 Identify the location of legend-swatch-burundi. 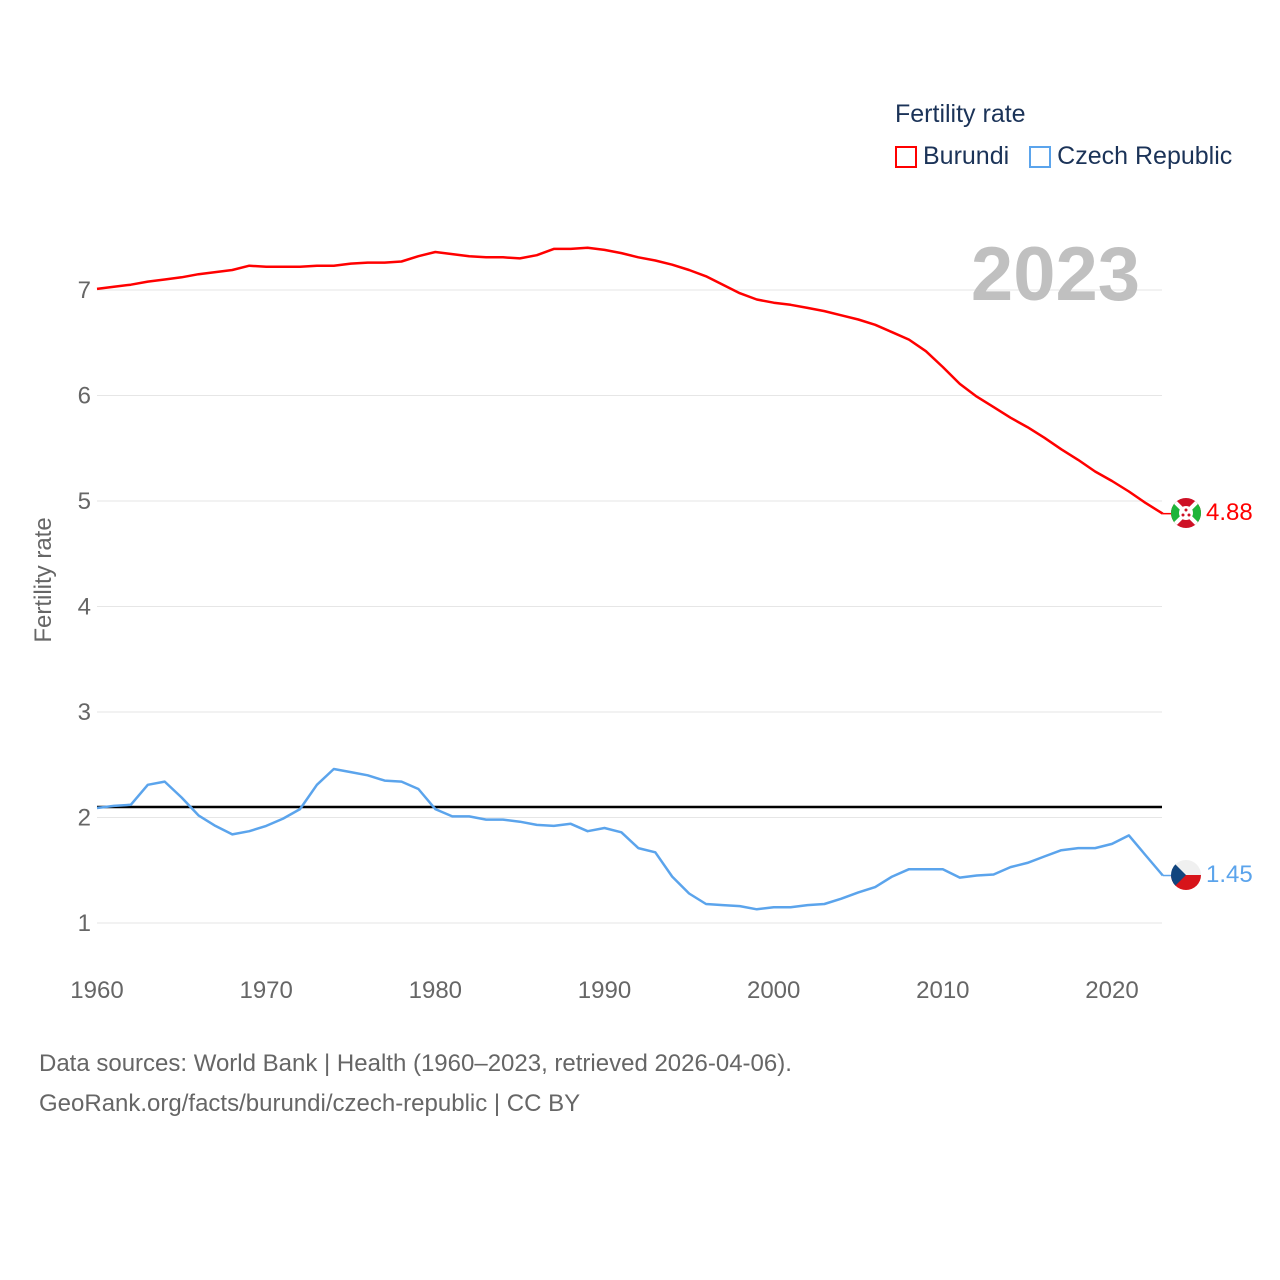
(906, 156).